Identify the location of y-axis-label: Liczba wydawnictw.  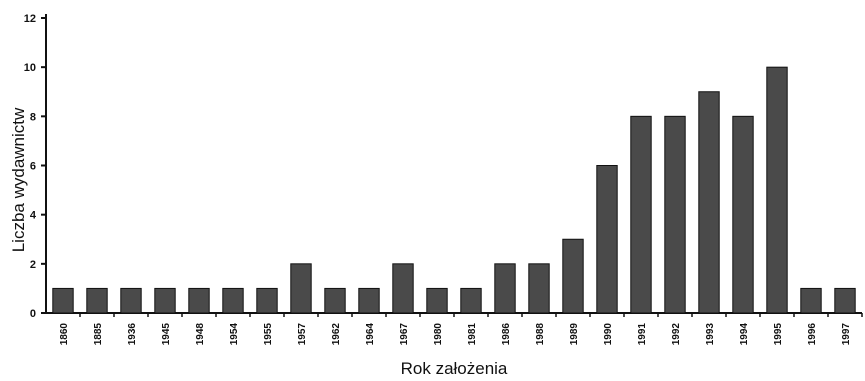
(18, 179).